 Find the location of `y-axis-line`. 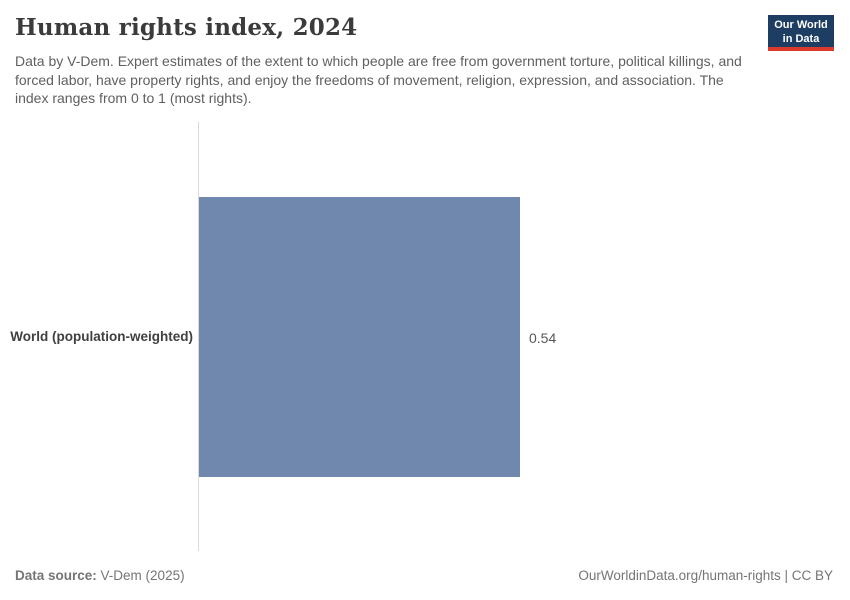

y-axis-line is located at coordinates (198, 336).